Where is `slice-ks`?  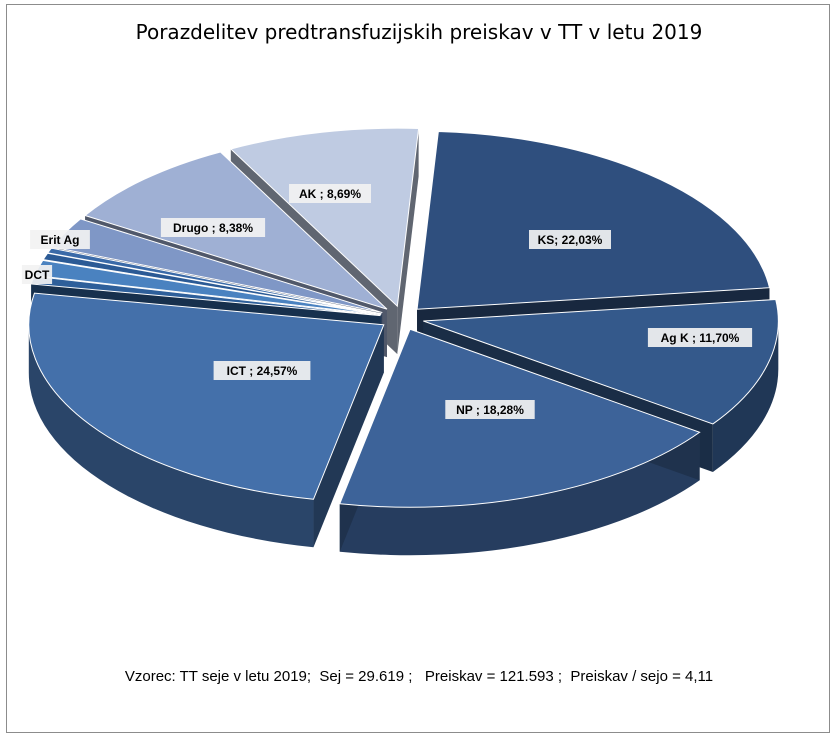 slice-ks is located at coordinates (593, 220).